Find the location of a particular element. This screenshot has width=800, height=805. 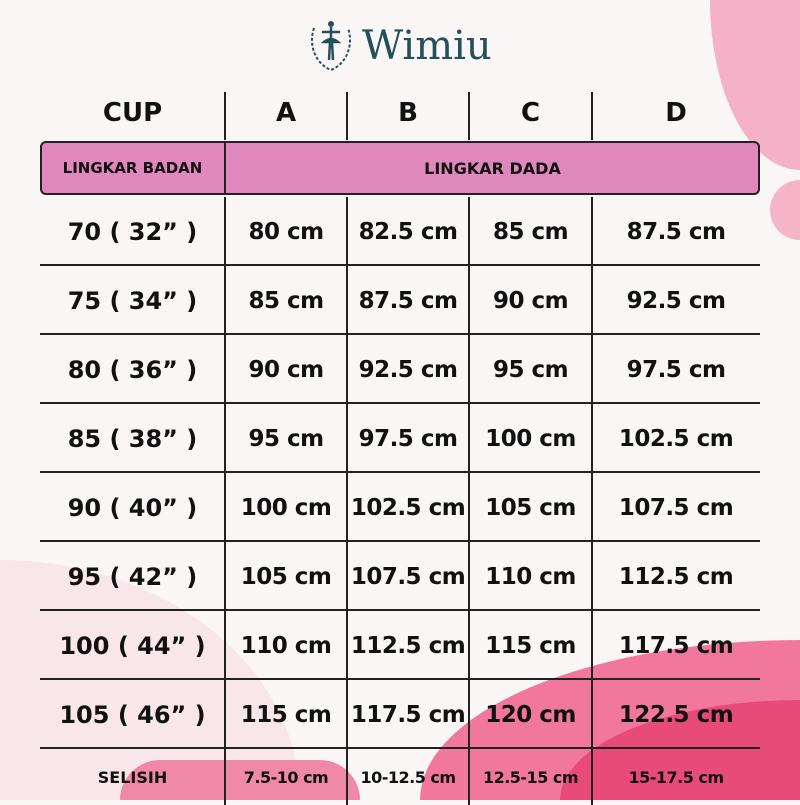

cup-c-header: C is located at coordinates (530, 113).